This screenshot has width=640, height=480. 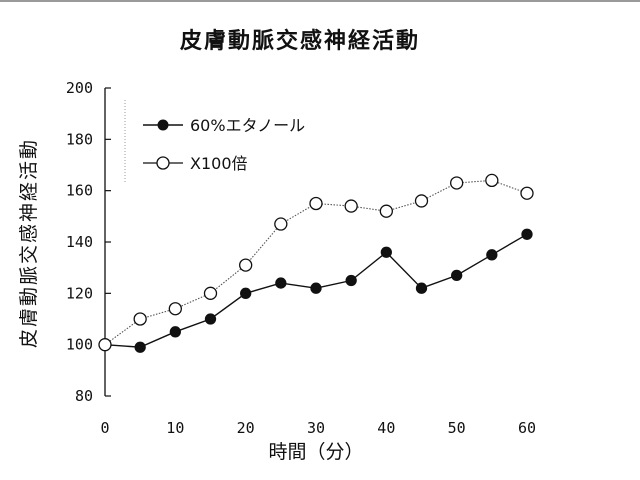 I want to click on legend-marker-ethanol, so click(x=163, y=125).